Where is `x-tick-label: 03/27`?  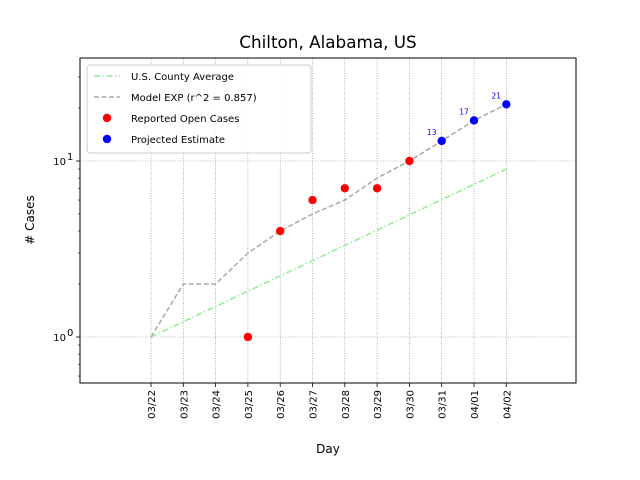 x-tick-label: 03/27 is located at coordinates (314, 404).